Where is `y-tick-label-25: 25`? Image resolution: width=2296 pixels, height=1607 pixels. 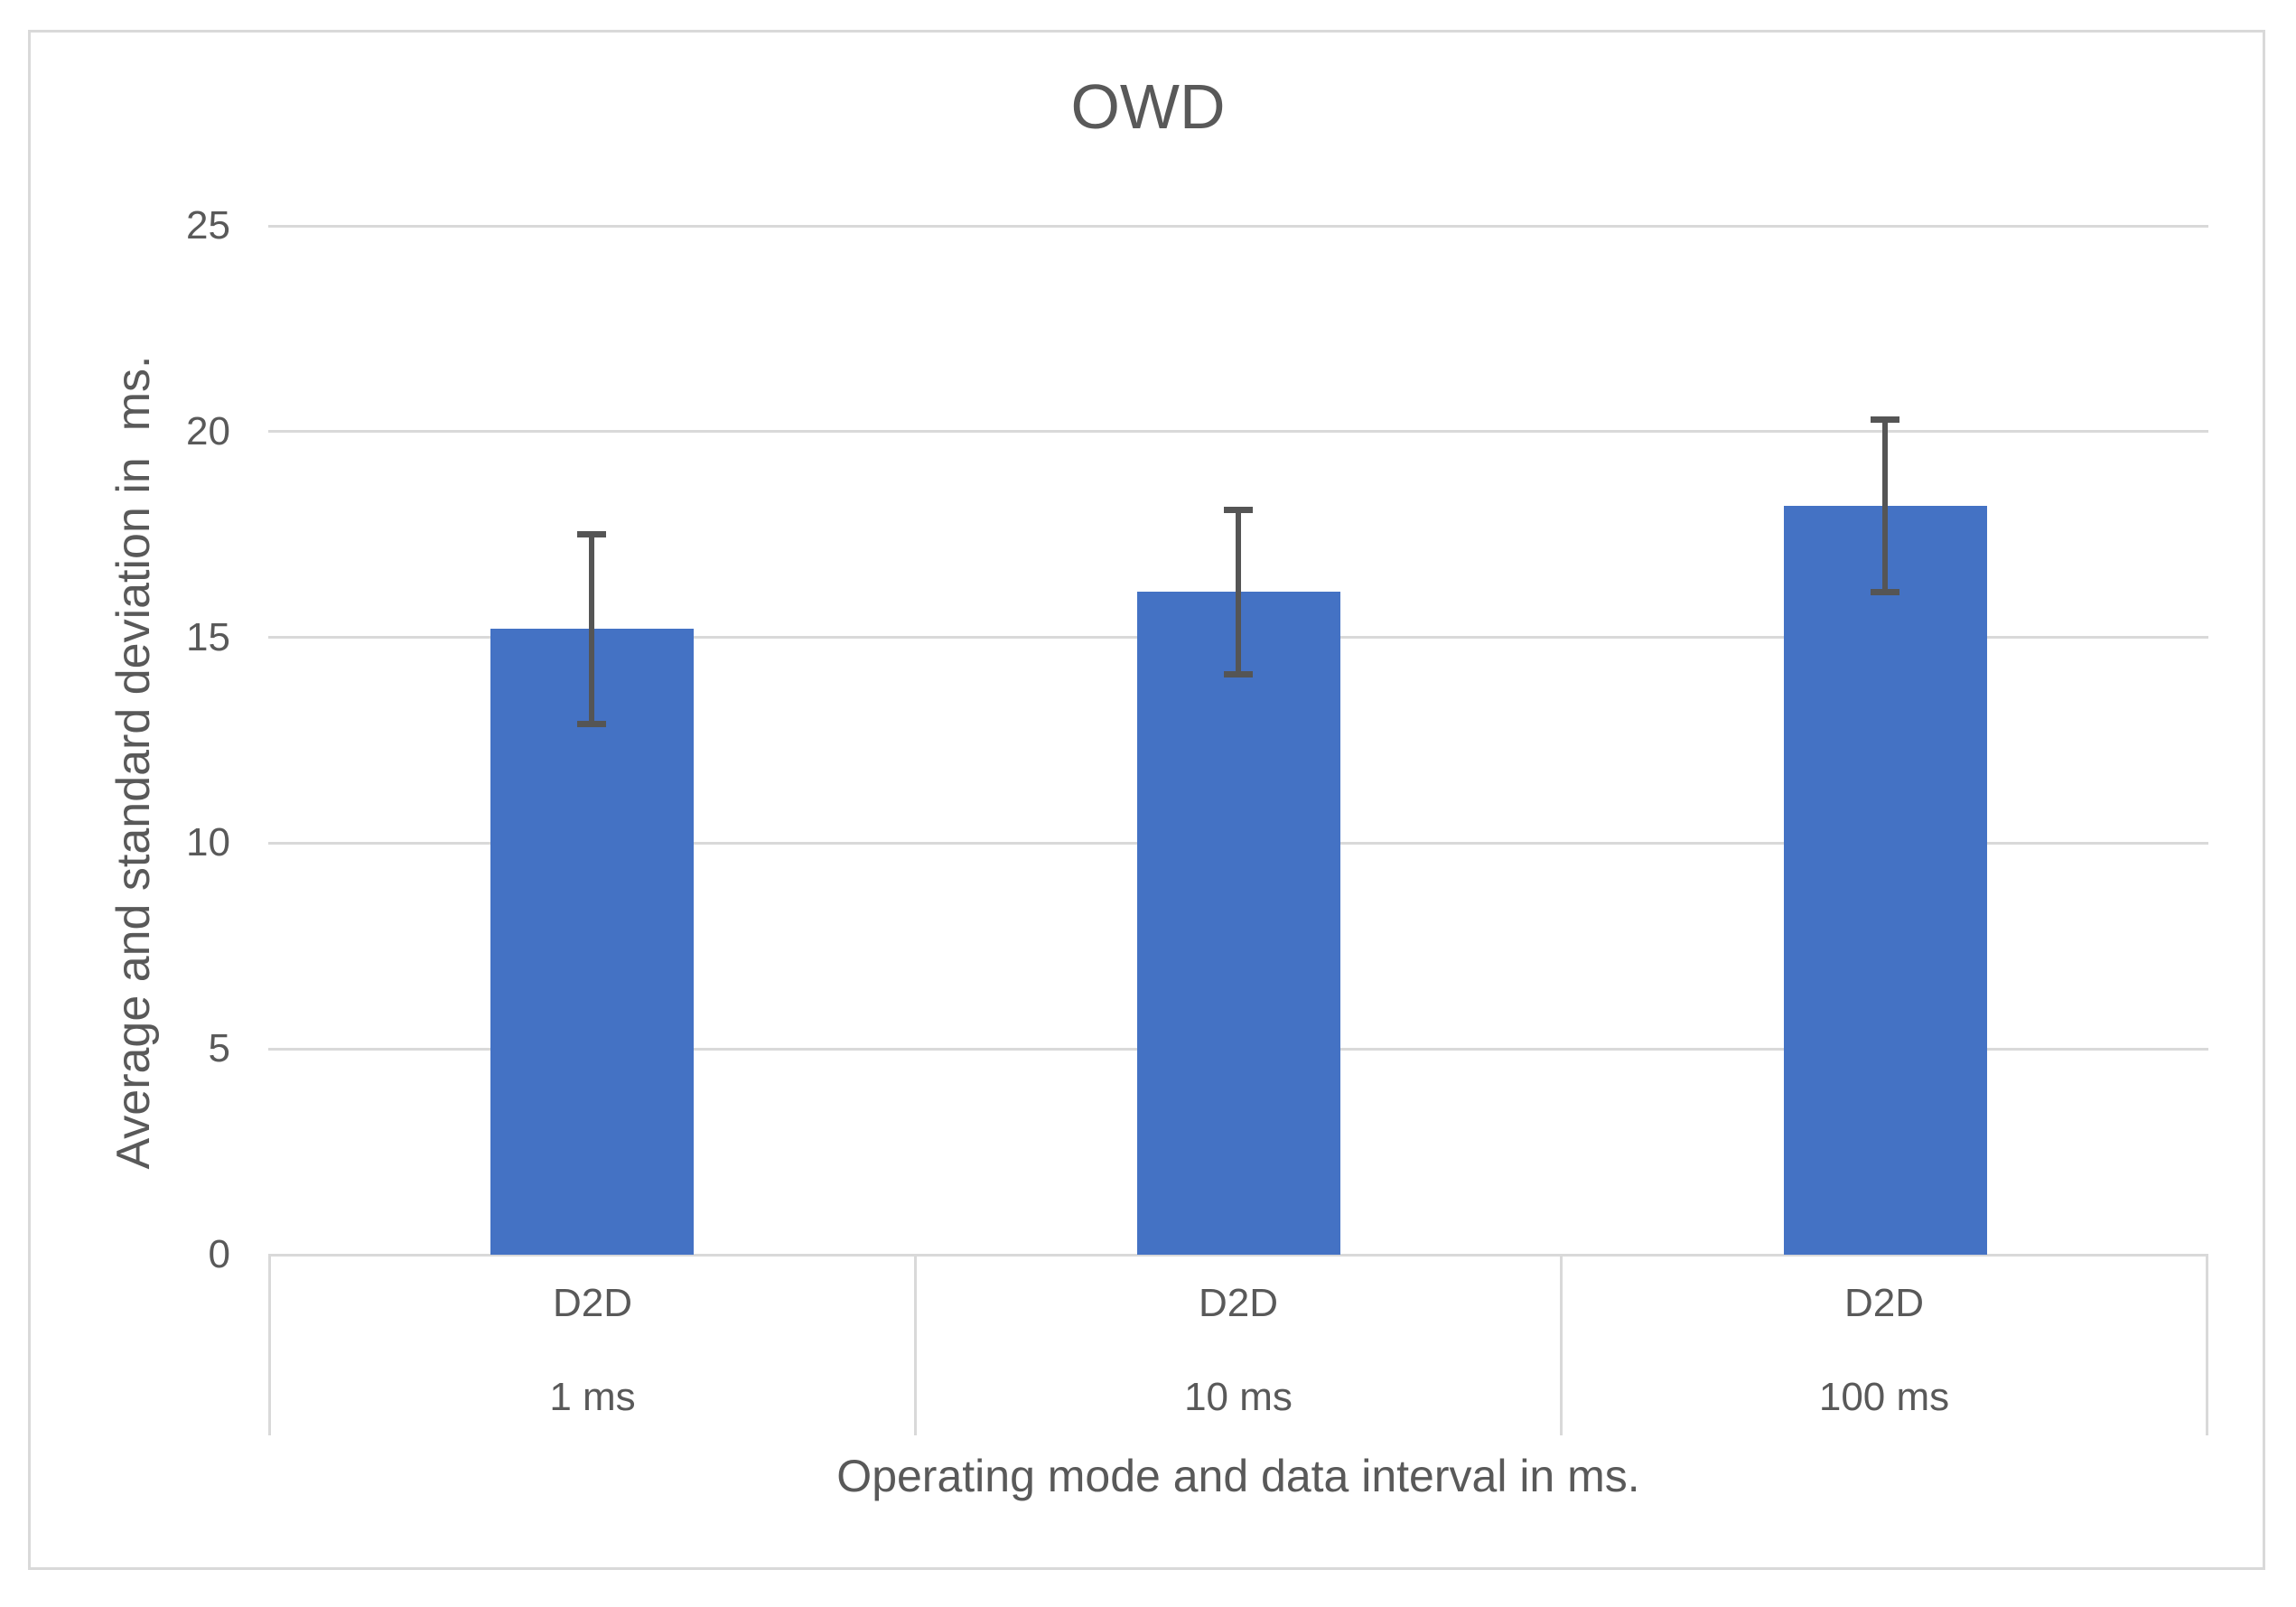 y-tick-label-25: 25 is located at coordinates (208, 226).